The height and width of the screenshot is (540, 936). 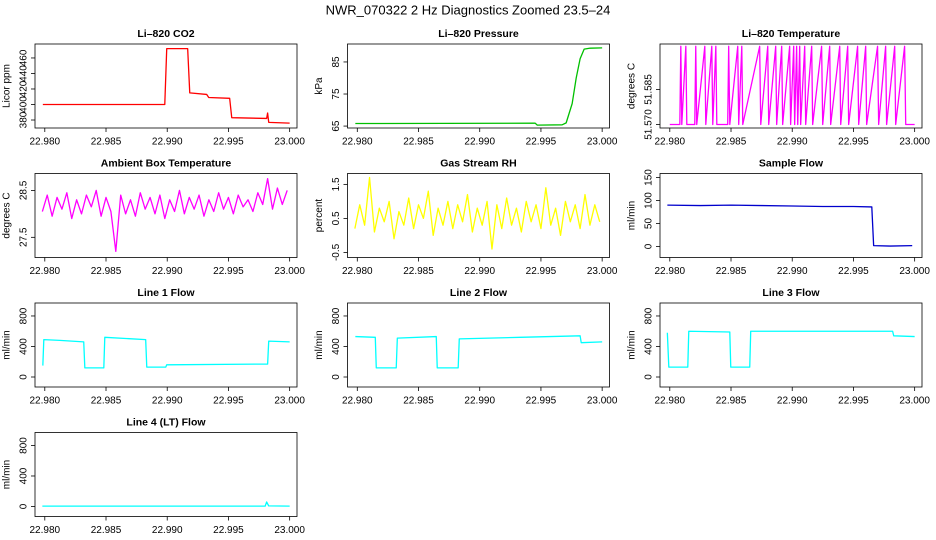 I want to click on y-tick-label: 460, so click(x=24, y=57).